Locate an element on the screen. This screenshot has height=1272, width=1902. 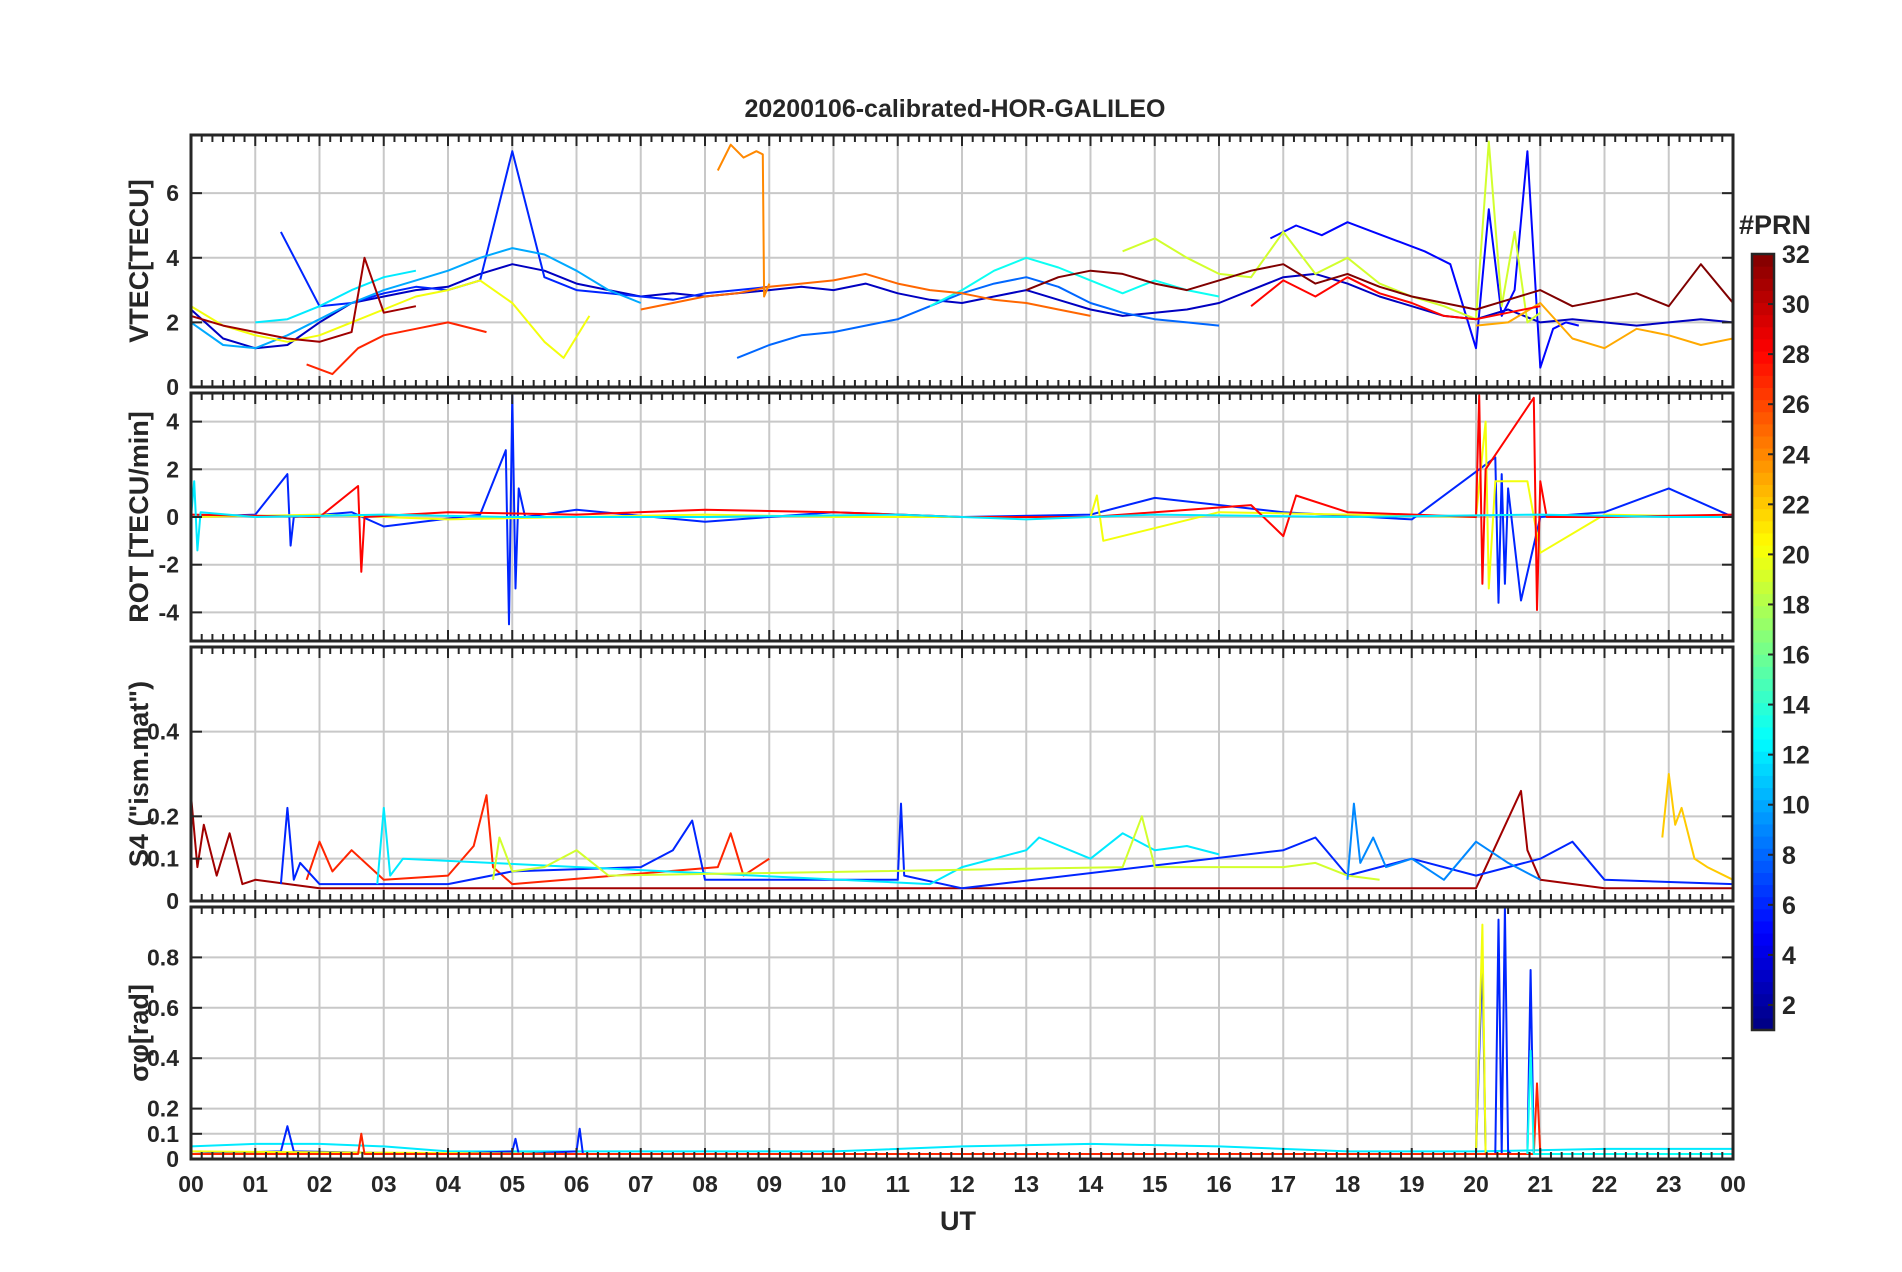
colorbar-title: #PRN is located at coordinates (1775, 225).